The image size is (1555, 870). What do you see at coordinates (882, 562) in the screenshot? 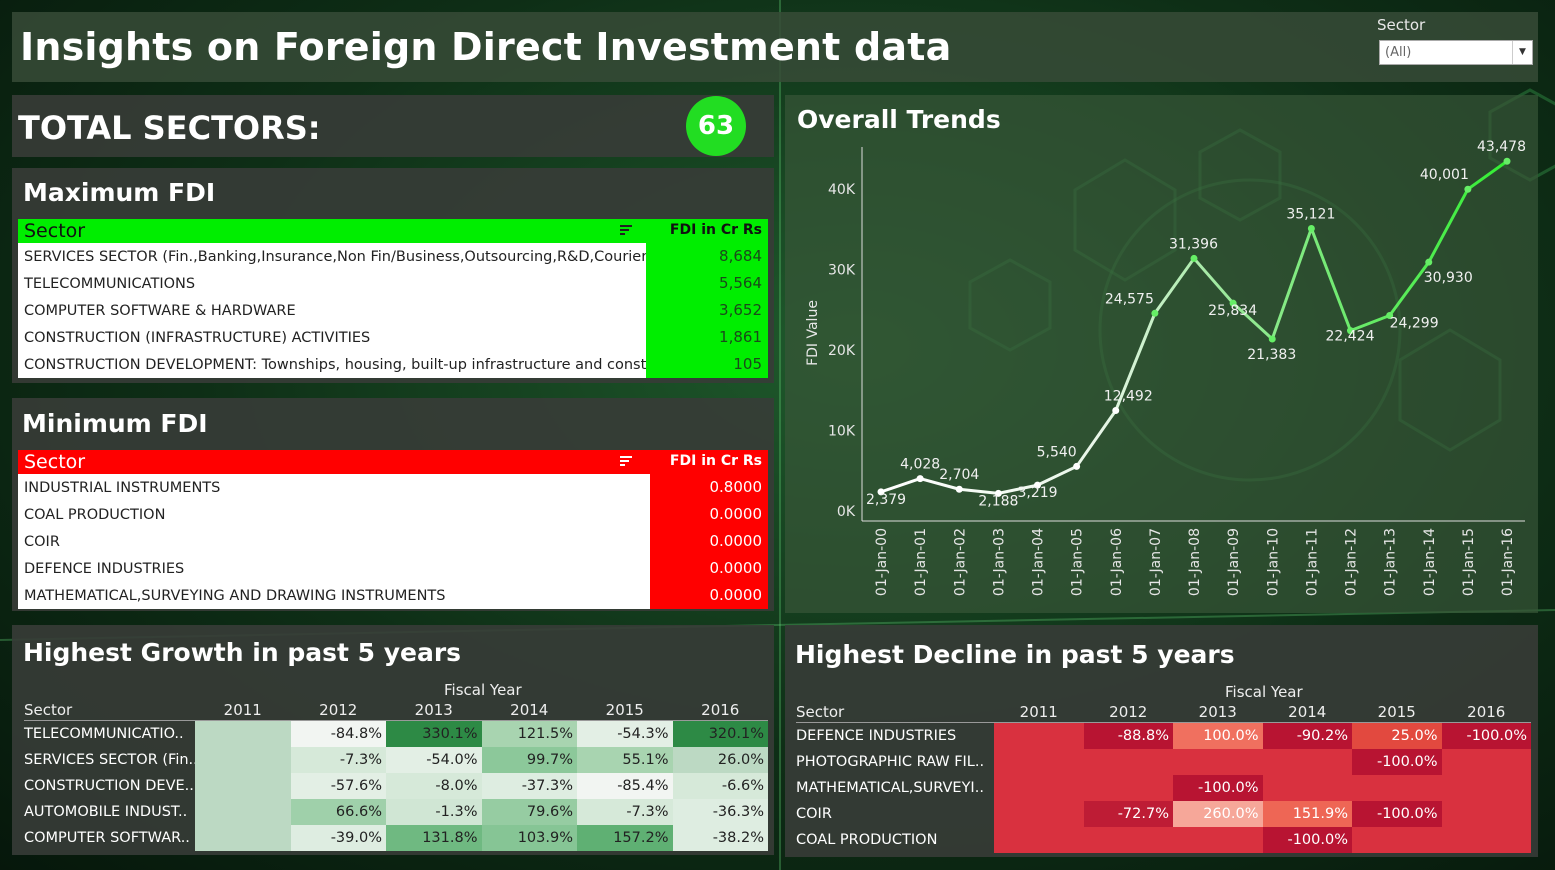
I see `x-tick-label: 01-Jan-00` at bounding box center [882, 562].